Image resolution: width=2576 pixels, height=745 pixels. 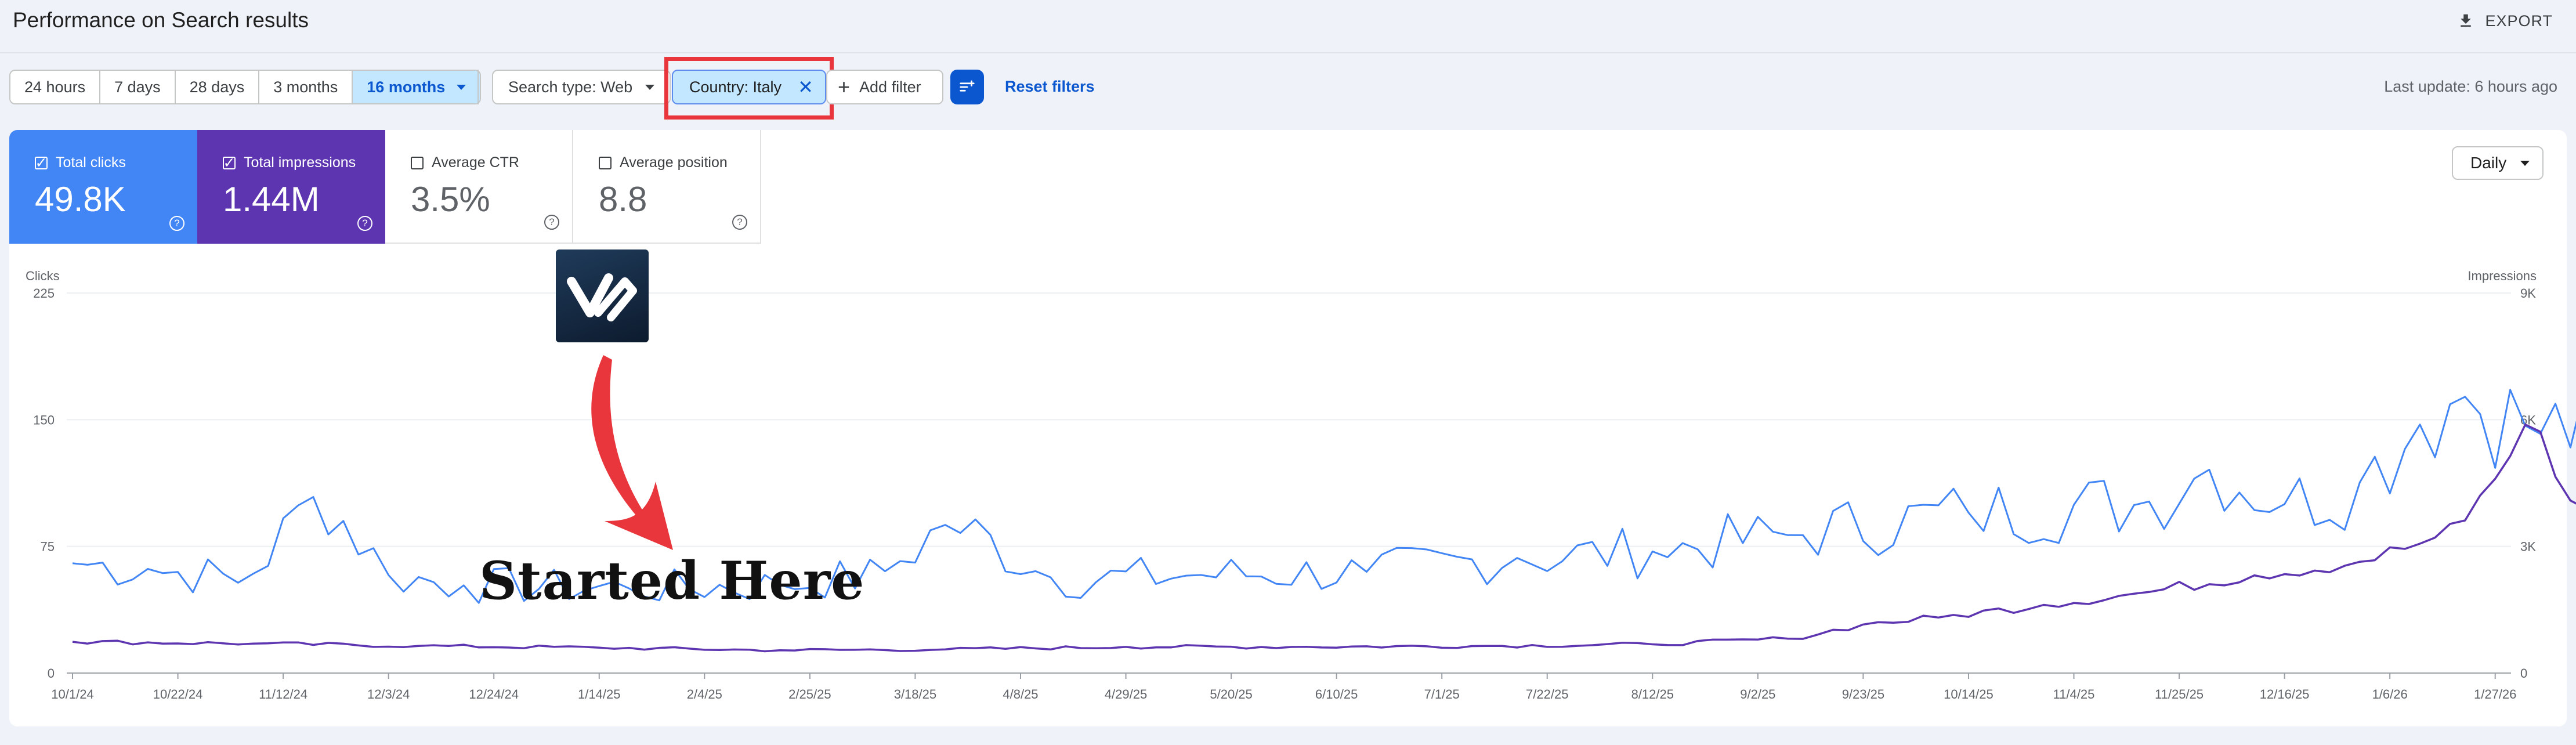 I want to click on annotation-arrow-shaft, so click(x=629, y=450).